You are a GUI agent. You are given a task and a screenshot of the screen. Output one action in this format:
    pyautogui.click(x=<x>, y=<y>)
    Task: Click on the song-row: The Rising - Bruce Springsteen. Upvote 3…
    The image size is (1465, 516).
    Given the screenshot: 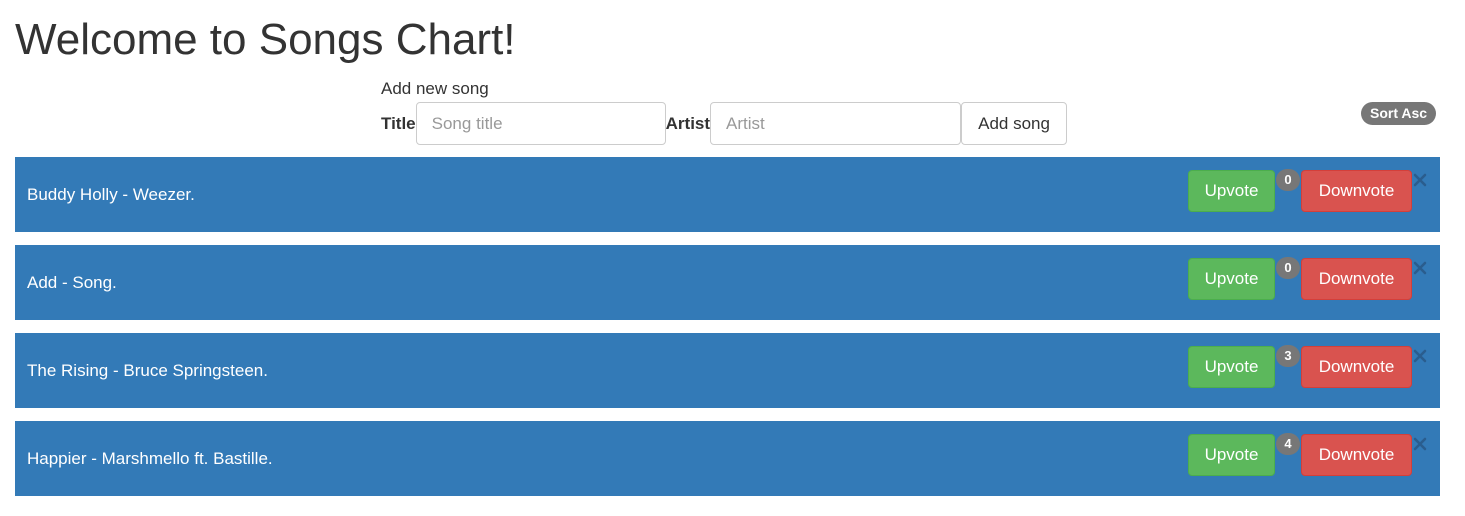 What is the action you would take?
    pyautogui.click(x=727, y=370)
    